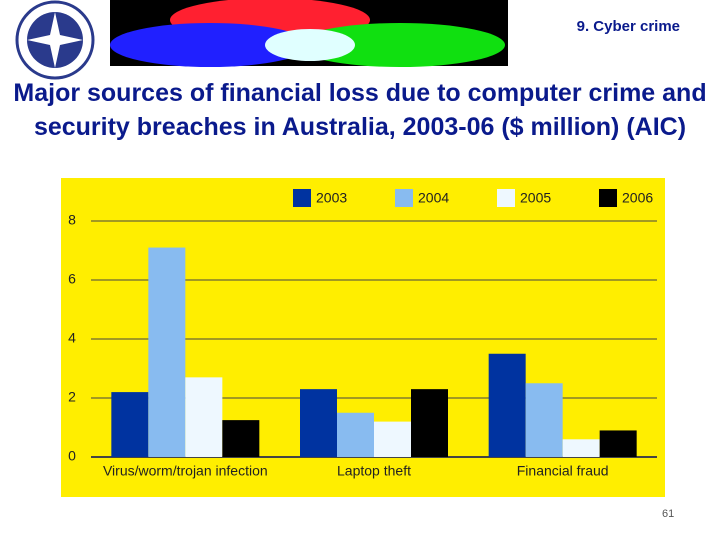 Image resolution: width=720 pixels, height=540 pixels. I want to click on color-banner, so click(309, 33).